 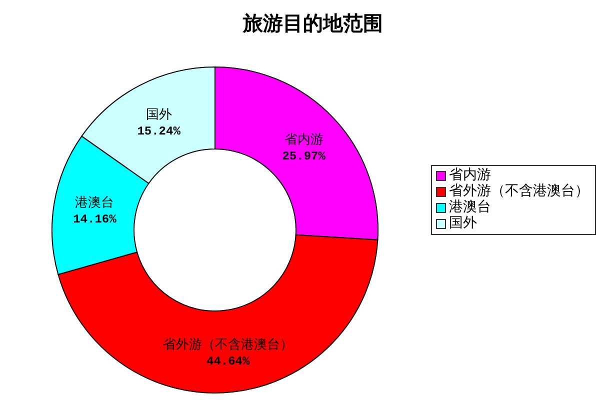 I want to click on legend-label: 港澳台, so click(x=470, y=208).